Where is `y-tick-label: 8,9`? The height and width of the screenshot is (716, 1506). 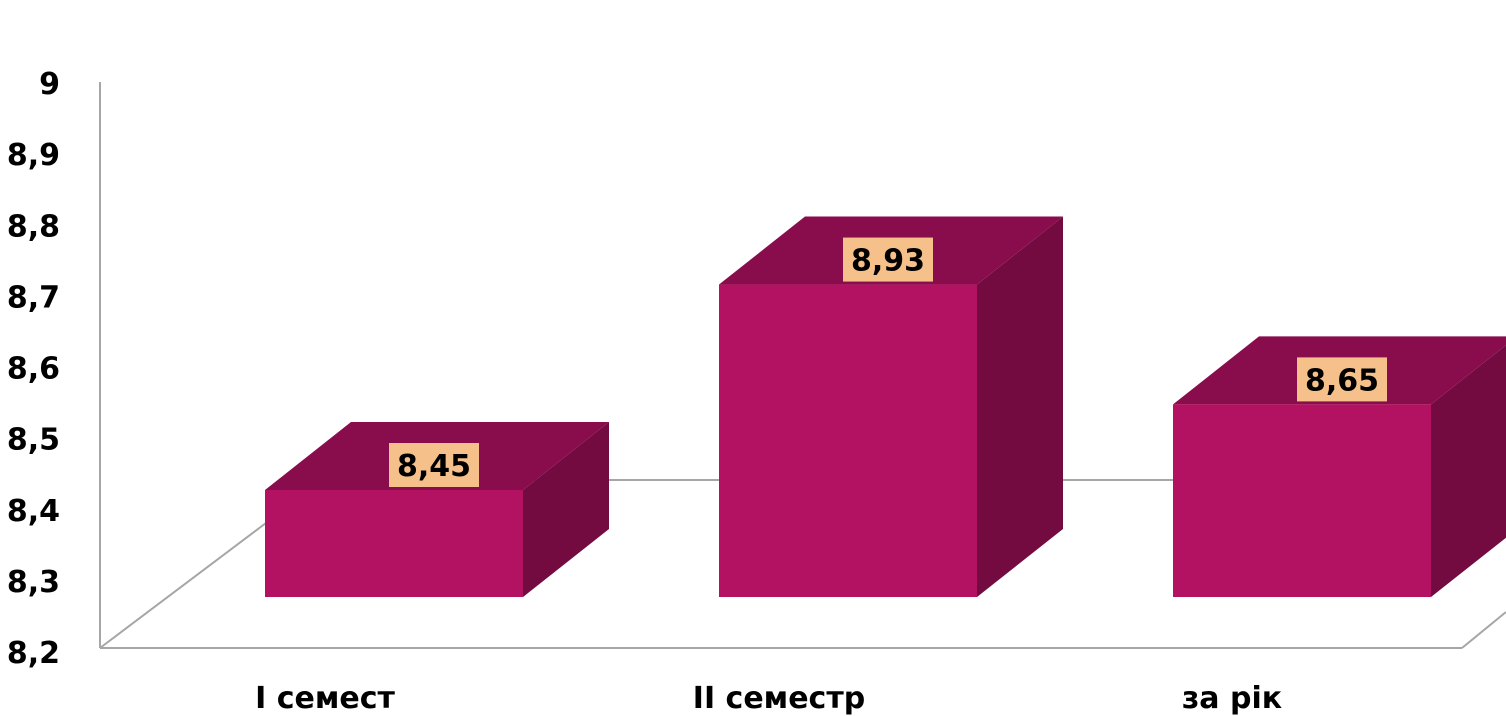 y-tick-label: 8,9 is located at coordinates (33, 155).